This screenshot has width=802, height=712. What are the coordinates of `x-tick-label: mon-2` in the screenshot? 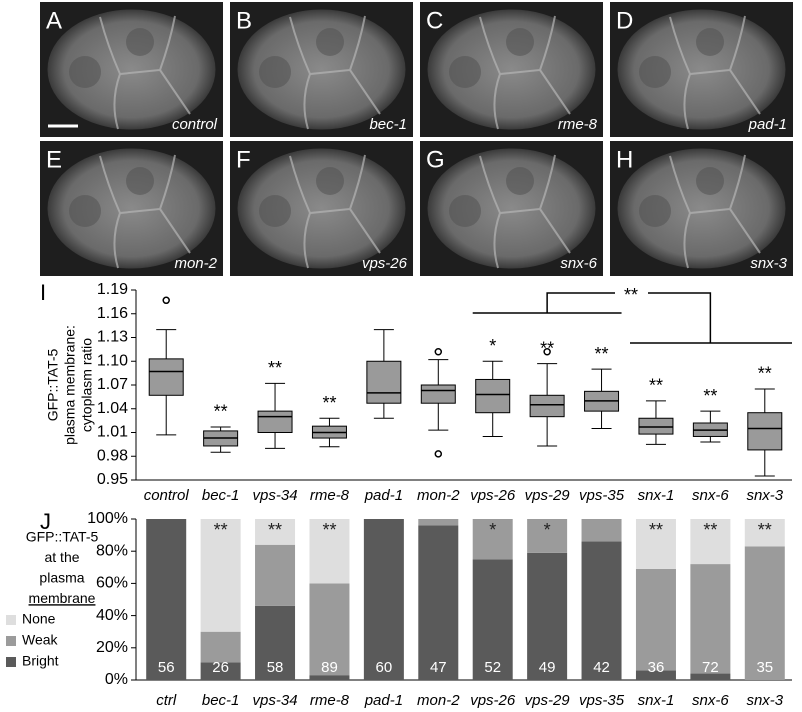 It's located at (438, 495).